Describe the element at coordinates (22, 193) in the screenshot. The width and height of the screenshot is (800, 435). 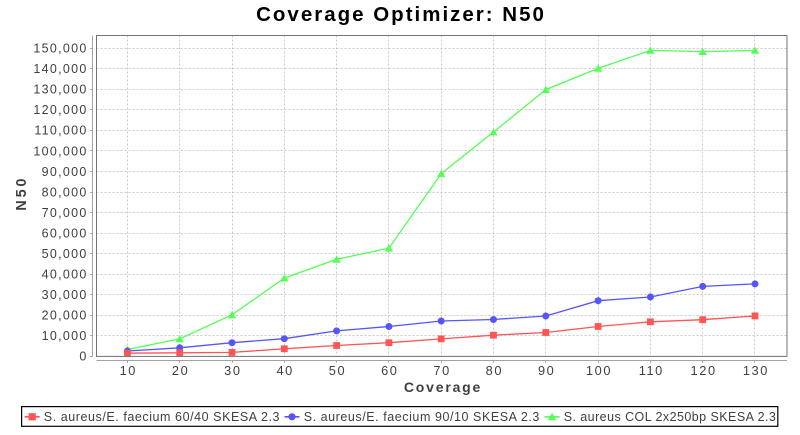
I see `svg-text: N50` at that location.